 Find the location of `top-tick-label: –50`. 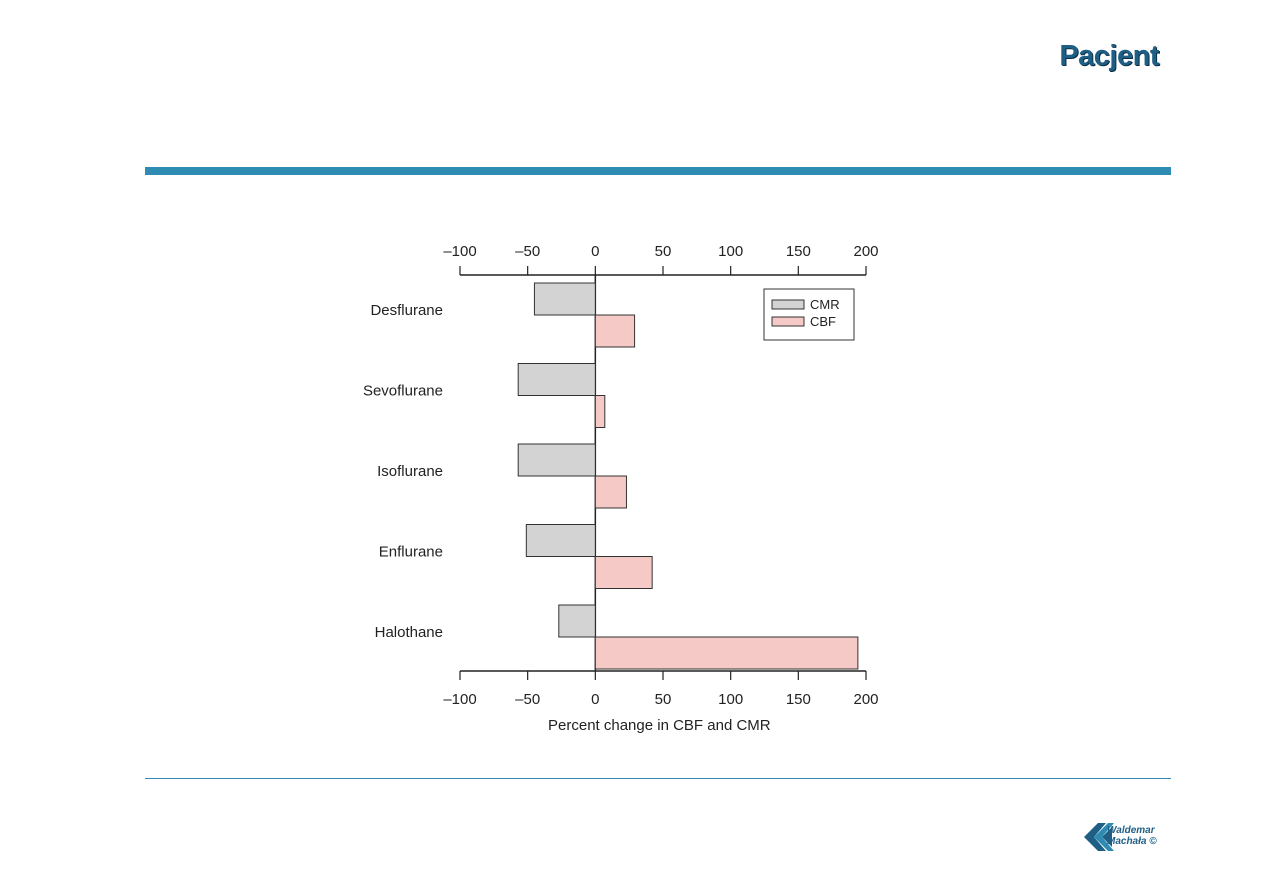

top-tick-label: –50 is located at coordinates (527, 251).